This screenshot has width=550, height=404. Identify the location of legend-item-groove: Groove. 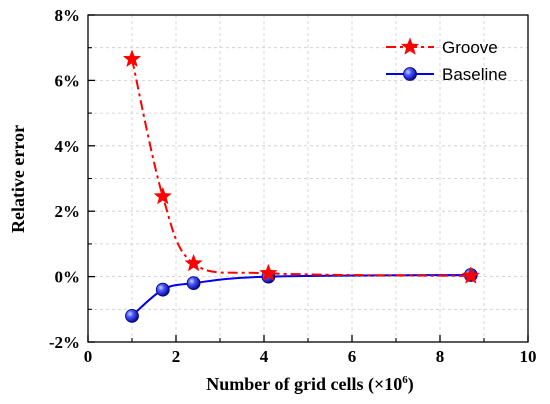
(442, 47).